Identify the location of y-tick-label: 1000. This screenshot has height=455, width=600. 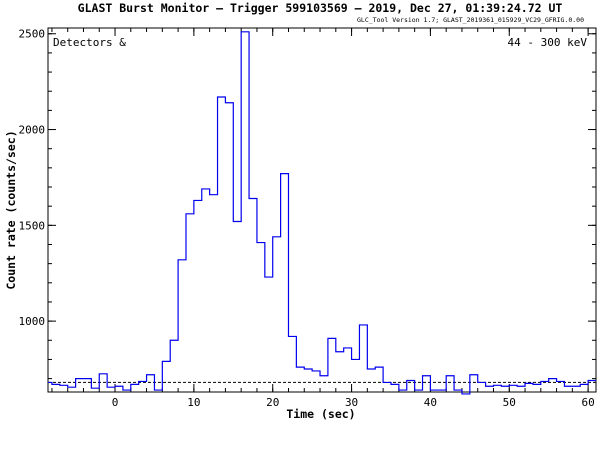
(32, 321).